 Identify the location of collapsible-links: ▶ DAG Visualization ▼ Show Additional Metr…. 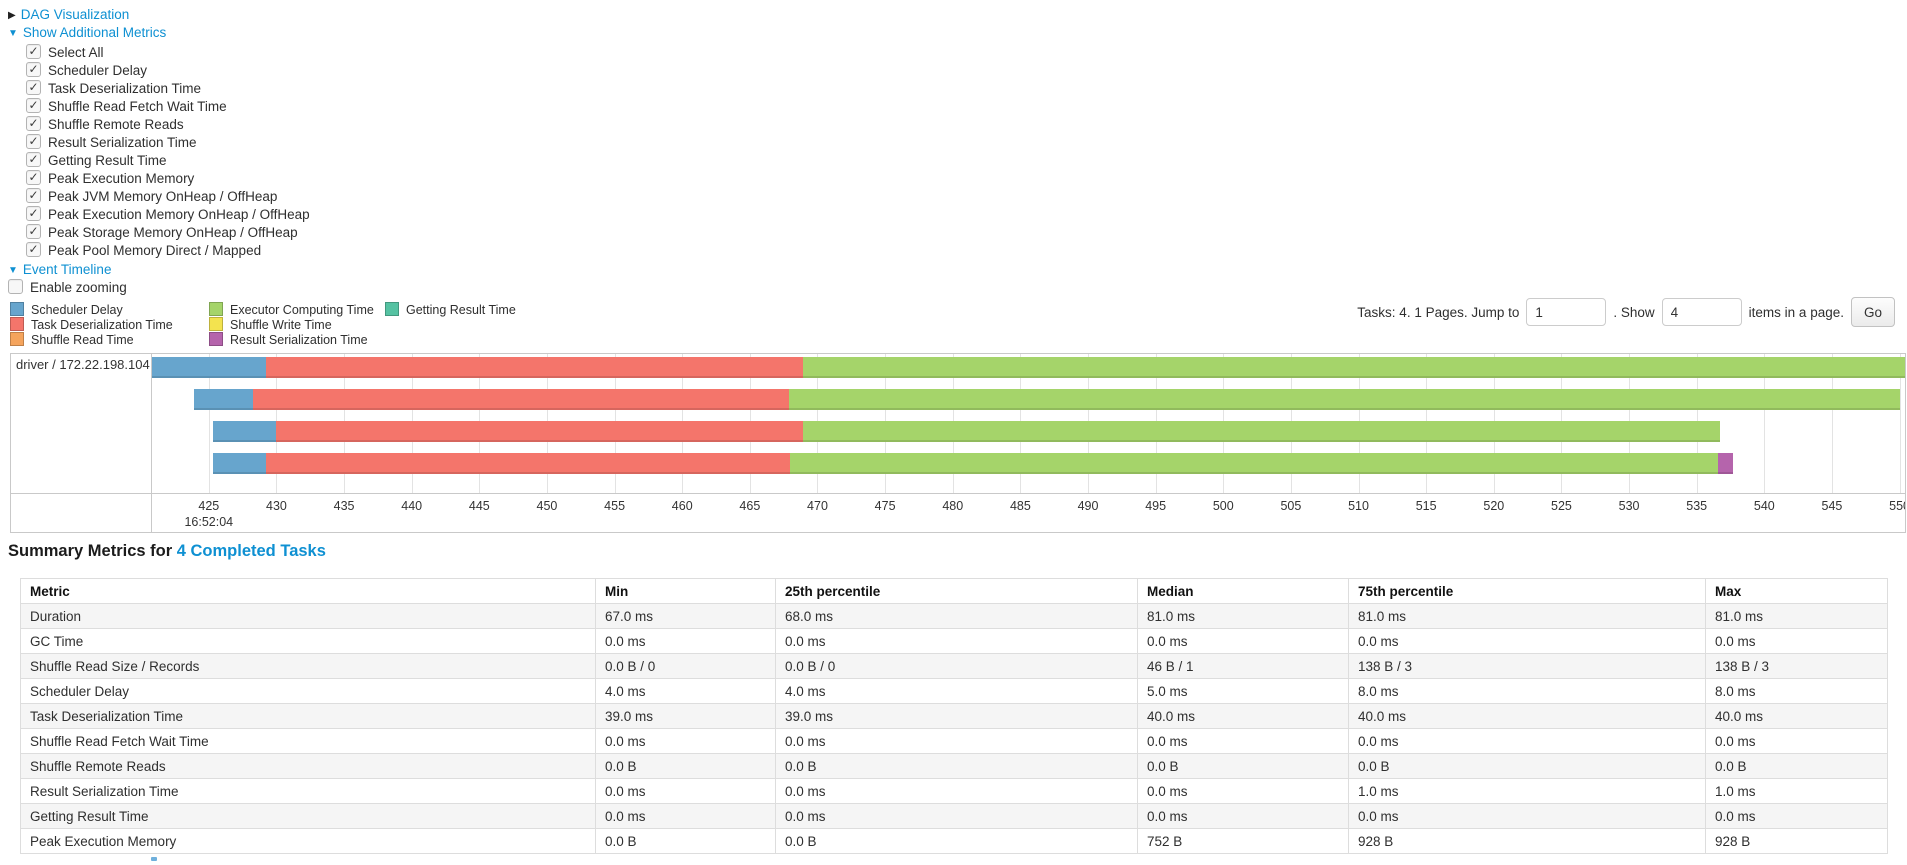
(87, 24).